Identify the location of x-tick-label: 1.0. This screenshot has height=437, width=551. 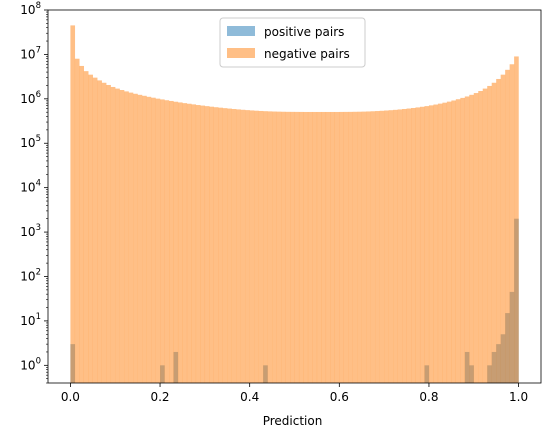
(518, 397).